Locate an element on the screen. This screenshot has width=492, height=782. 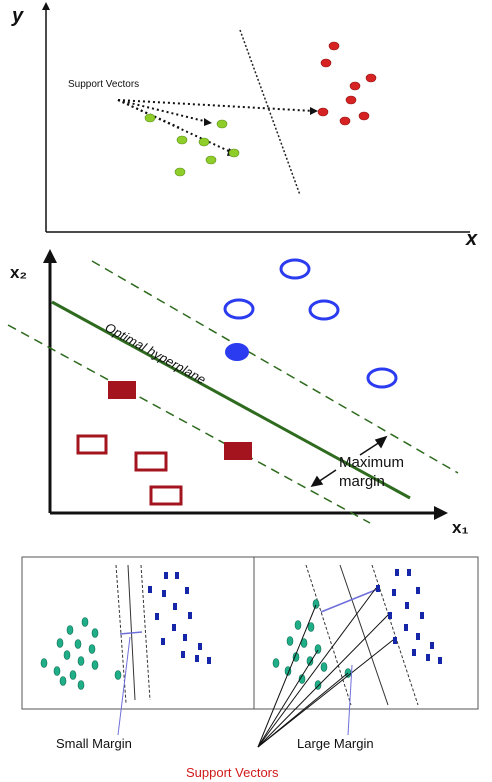
maximum-margin-label-line2: margin is located at coordinates (362, 481).